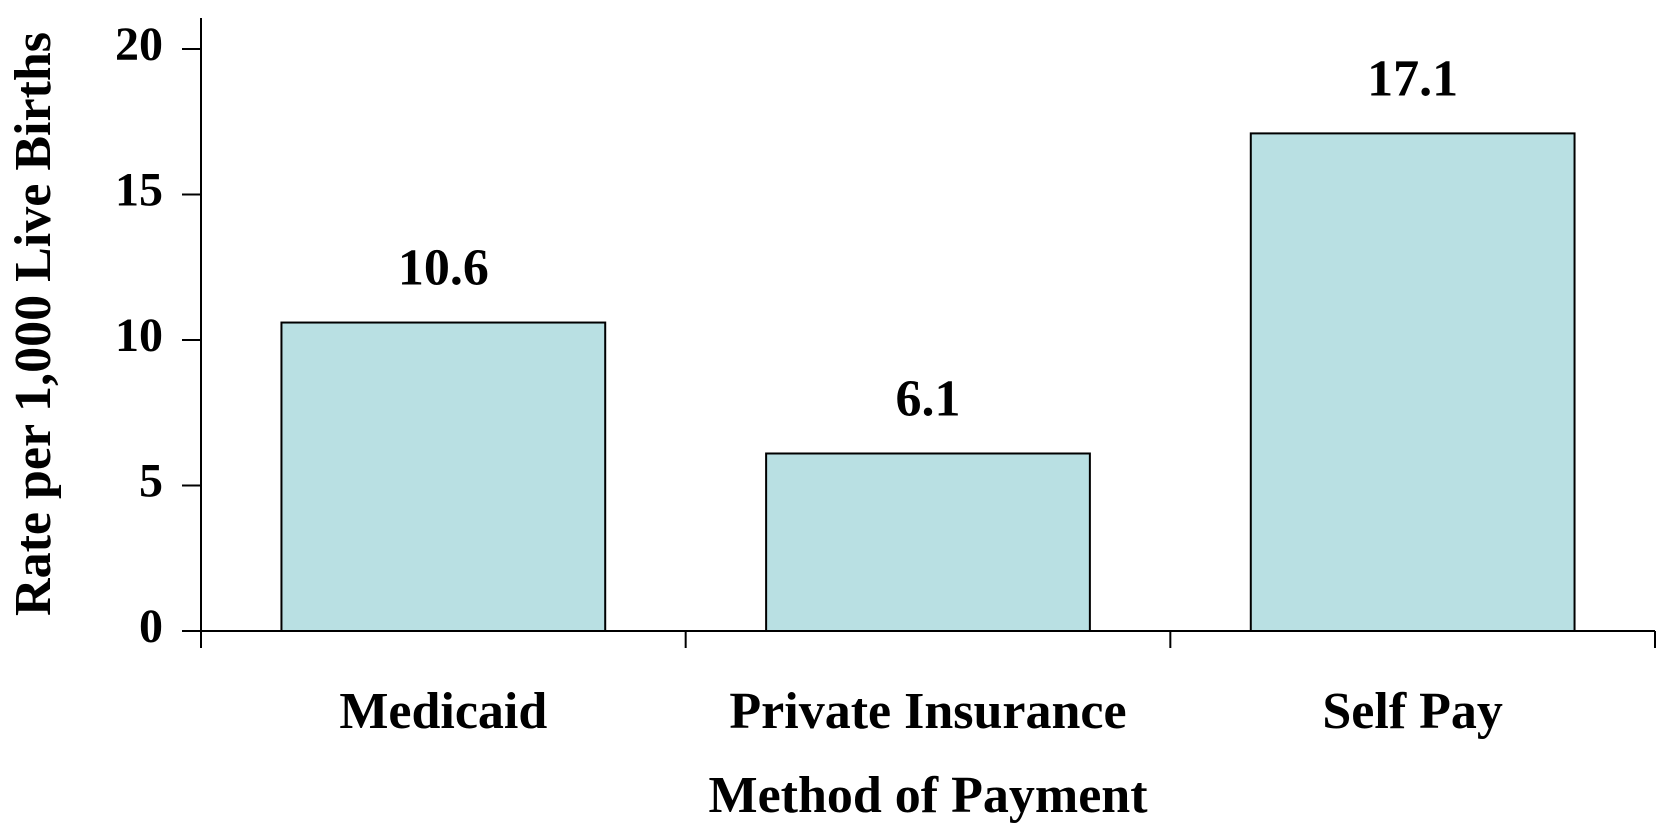 This screenshot has width=1658, height=840. Describe the element at coordinates (139, 190) in the screenshot. I see `y-tick-label: 15` at that location.